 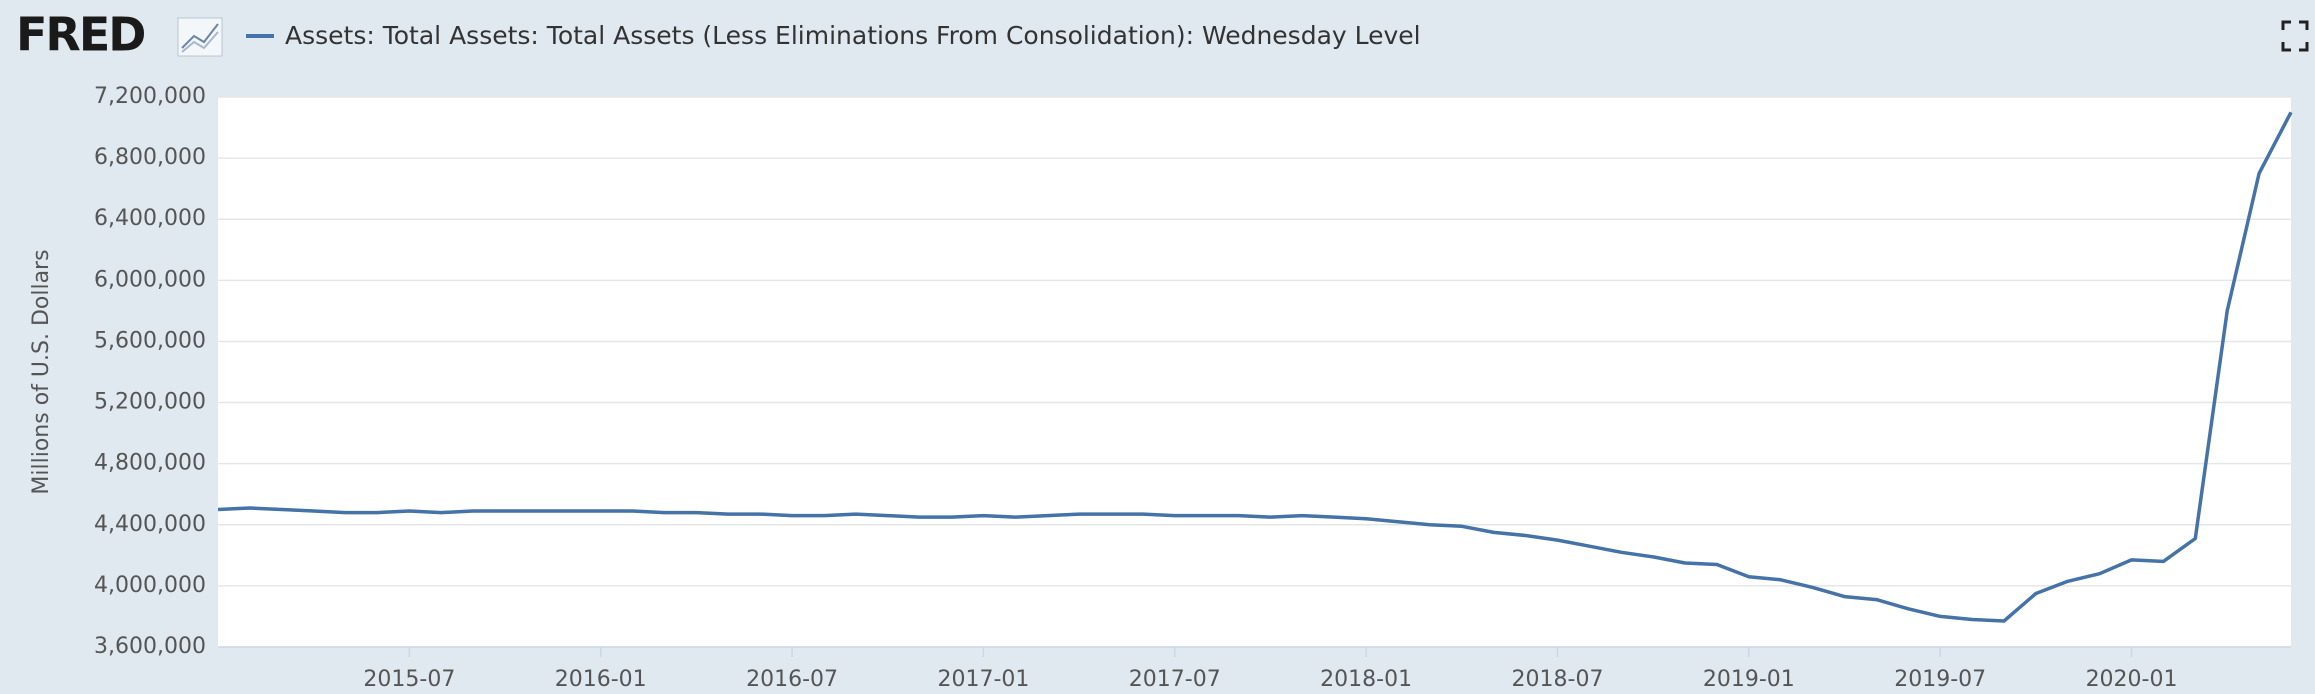 What do you see at coordinates (41, 371) in the screenshot?
I see `y-axis-label: Millions of U.S. Dollars` at bounding box center [41, 371].